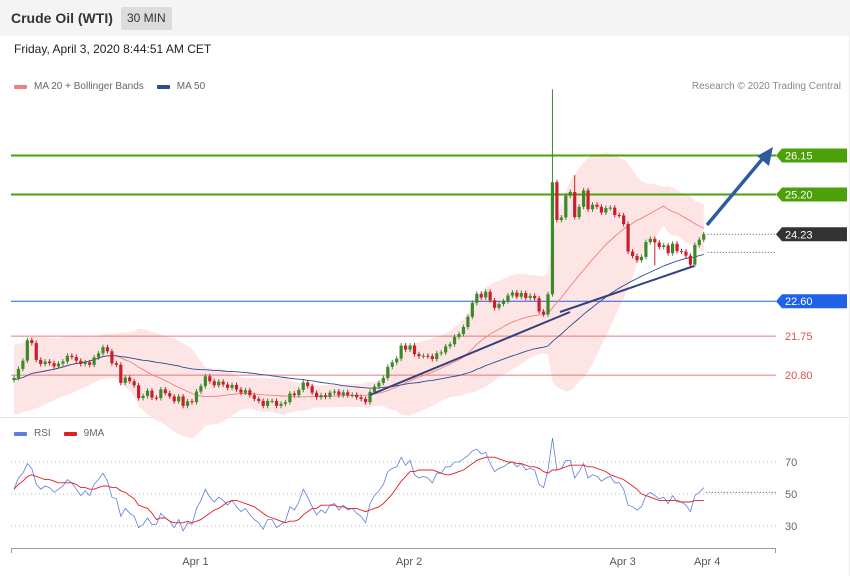 This screenshot has height=576, width=850. I want to click on rsi-line, so click(359, 484).